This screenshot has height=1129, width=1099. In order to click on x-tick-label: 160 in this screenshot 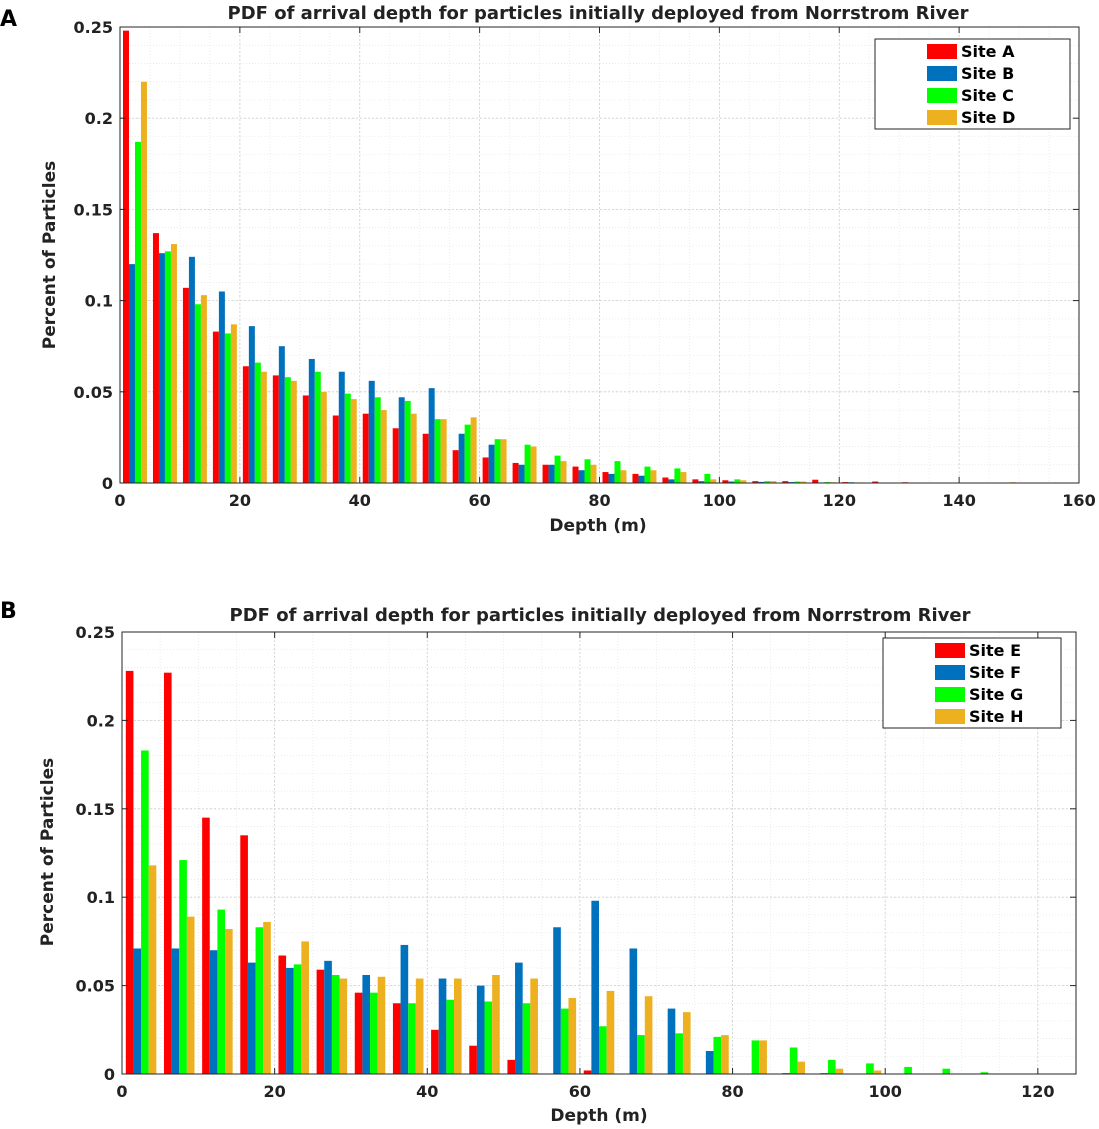, I will do `click(1078, 500)`.